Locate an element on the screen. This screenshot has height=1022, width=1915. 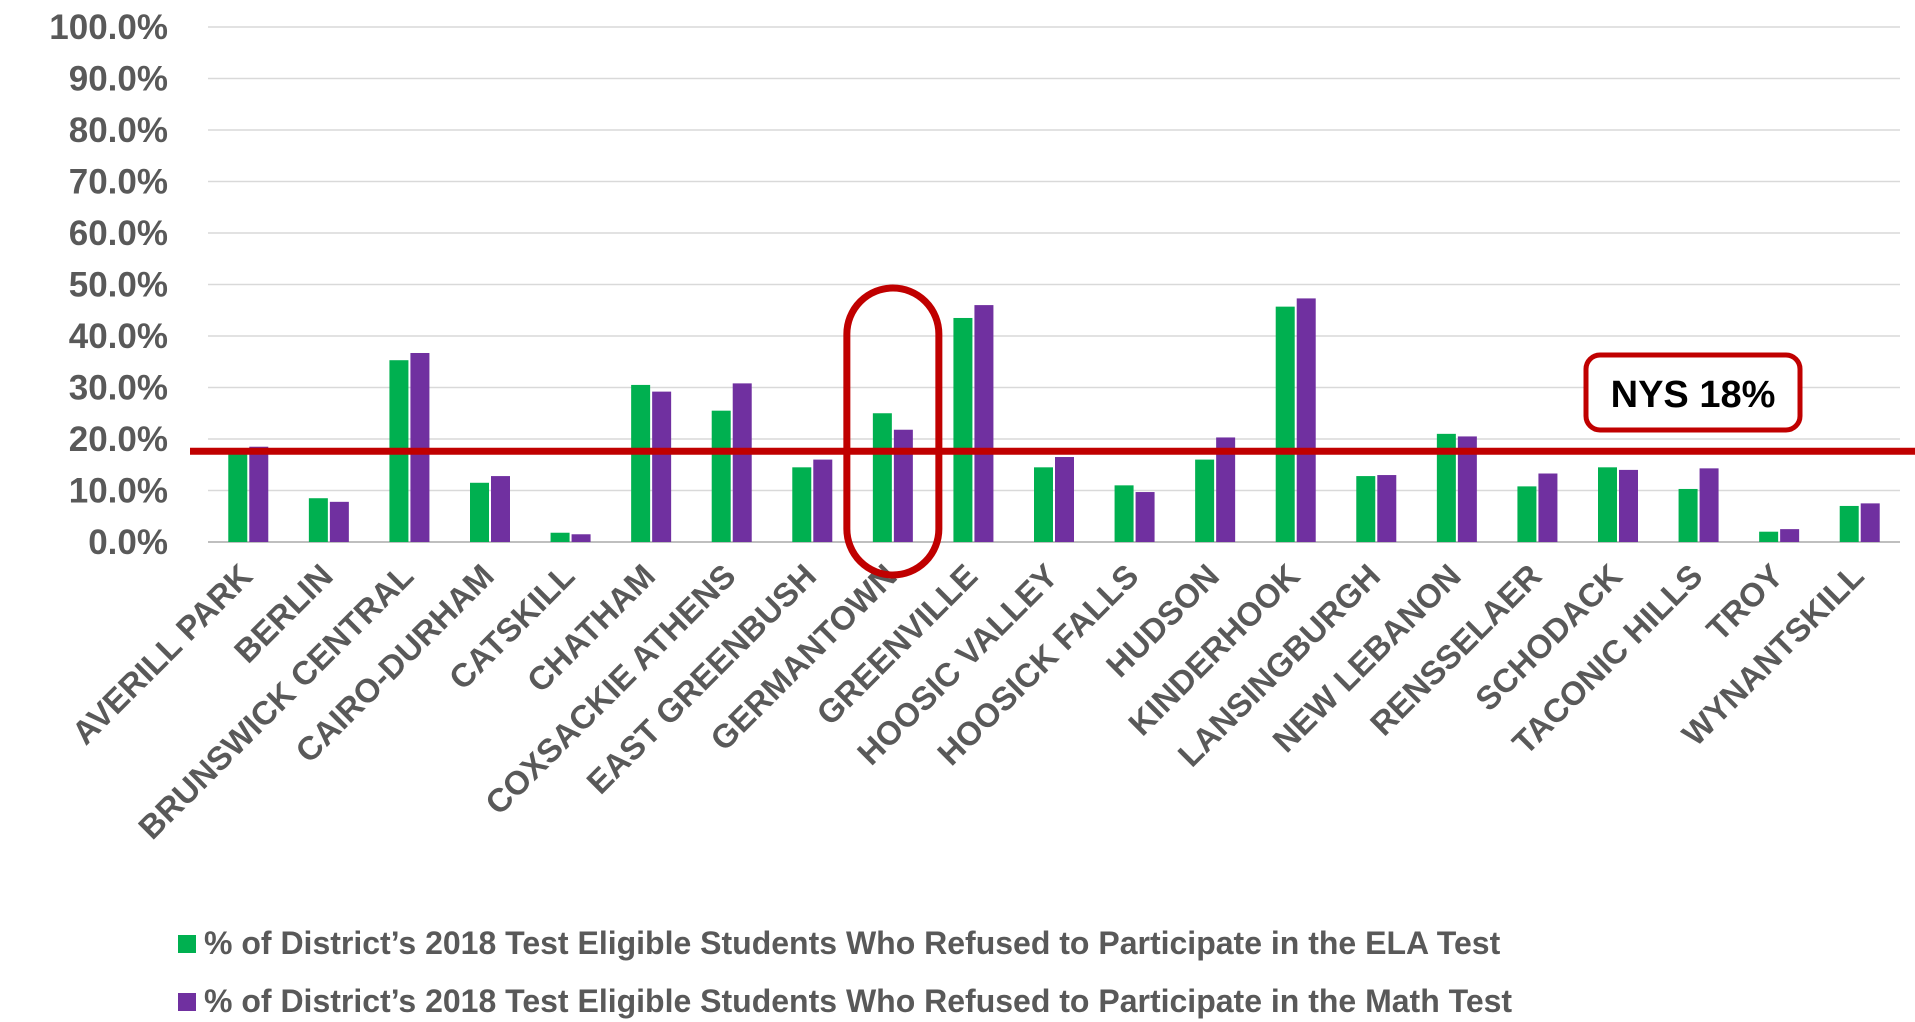
y-tick-label: 100.0% is located at coordinates (108, 27).